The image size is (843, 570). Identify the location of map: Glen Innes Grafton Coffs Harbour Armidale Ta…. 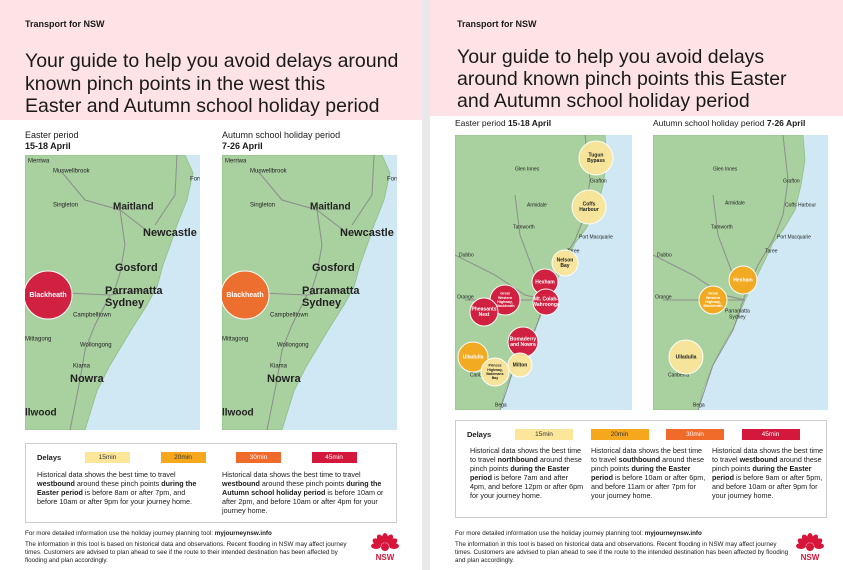
(740, 272).